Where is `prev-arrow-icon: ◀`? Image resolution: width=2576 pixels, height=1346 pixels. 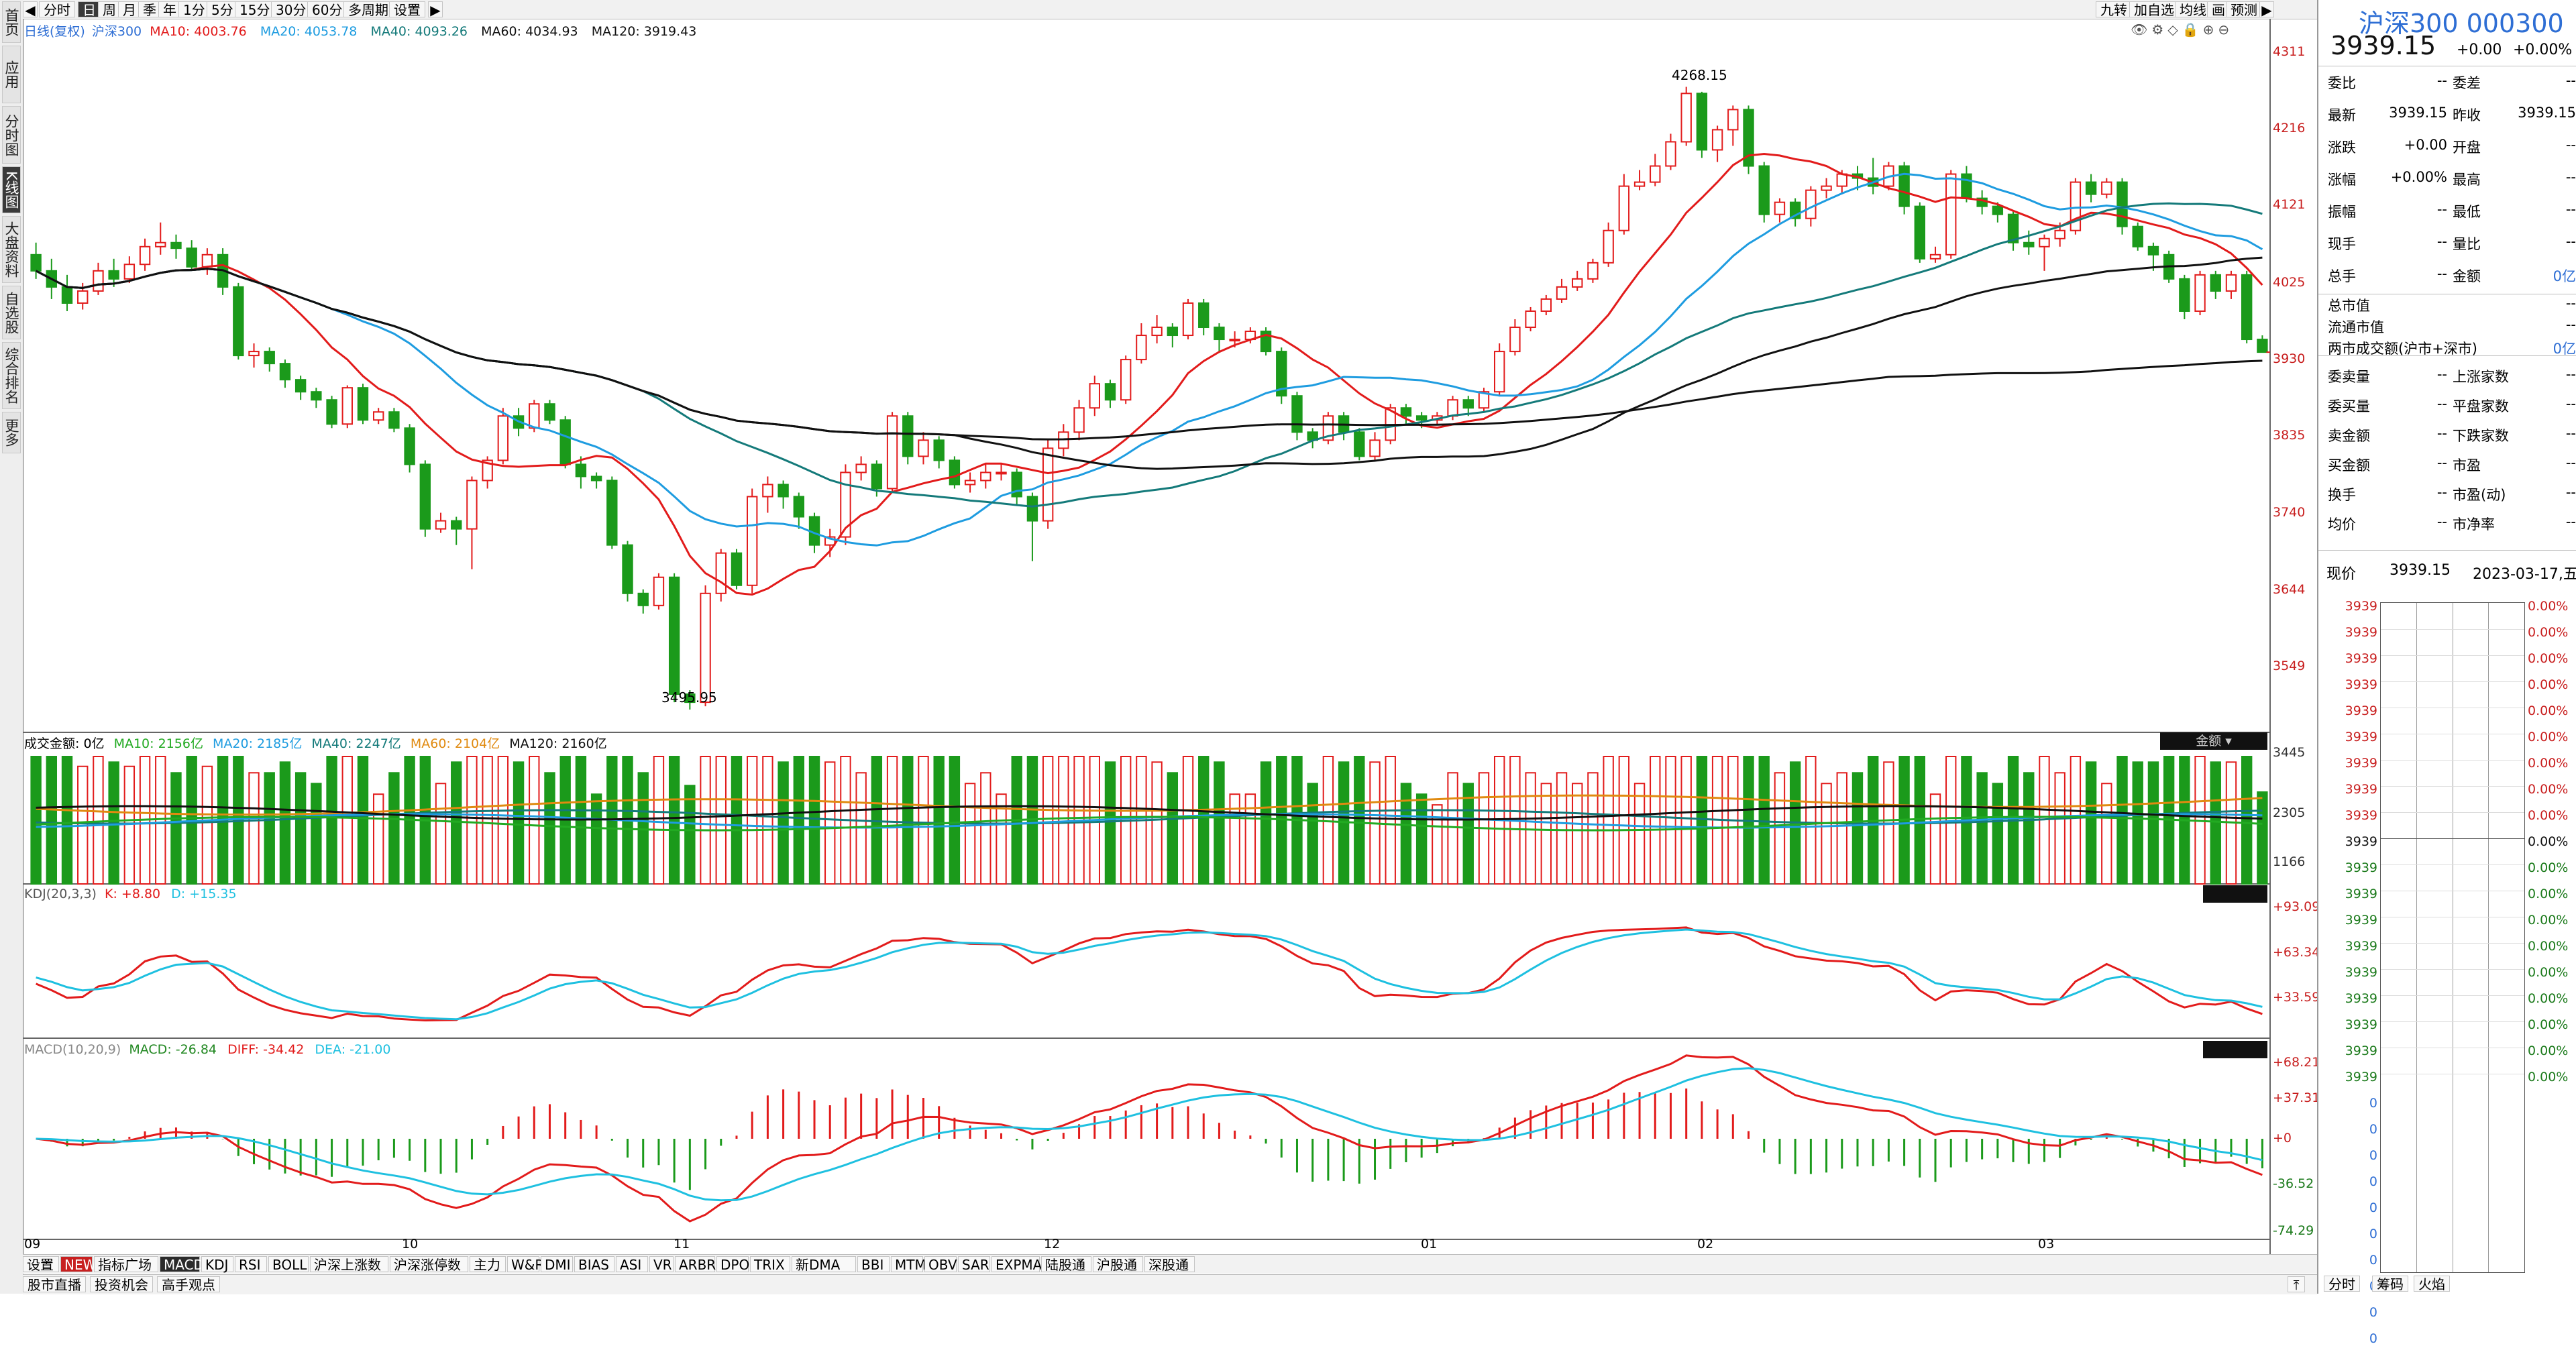
prev-arrow-icon: ◀ is located at coordinates (30, 9).